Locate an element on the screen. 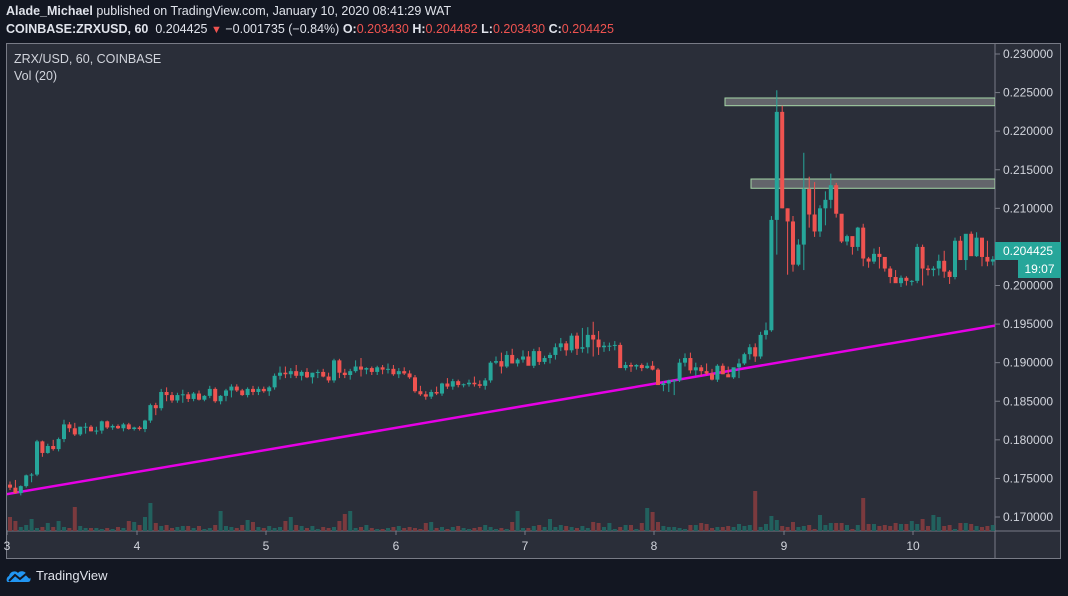 This screenshot has height=596, width=1068. tradingview-brand: TradingView is located at coordinates (57, 575).